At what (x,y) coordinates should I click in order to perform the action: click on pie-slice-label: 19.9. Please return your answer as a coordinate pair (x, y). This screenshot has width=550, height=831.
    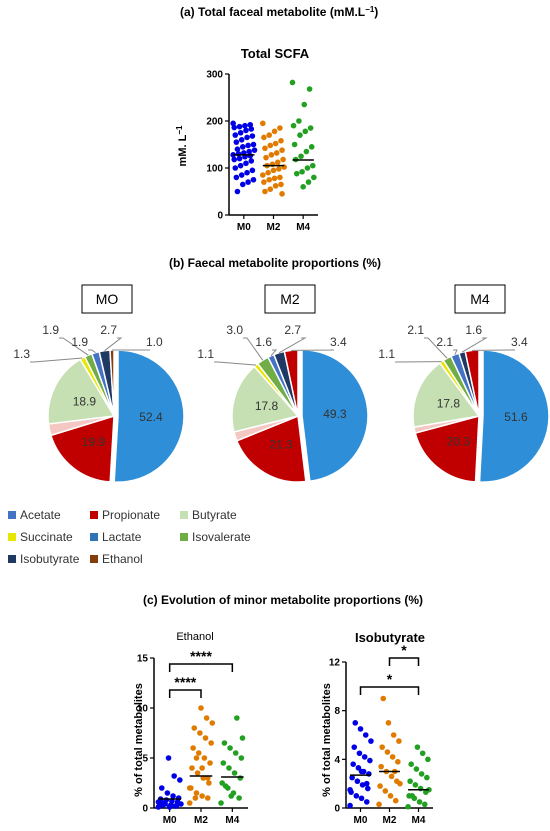
    Looking at the image, I should click on (94, 442).